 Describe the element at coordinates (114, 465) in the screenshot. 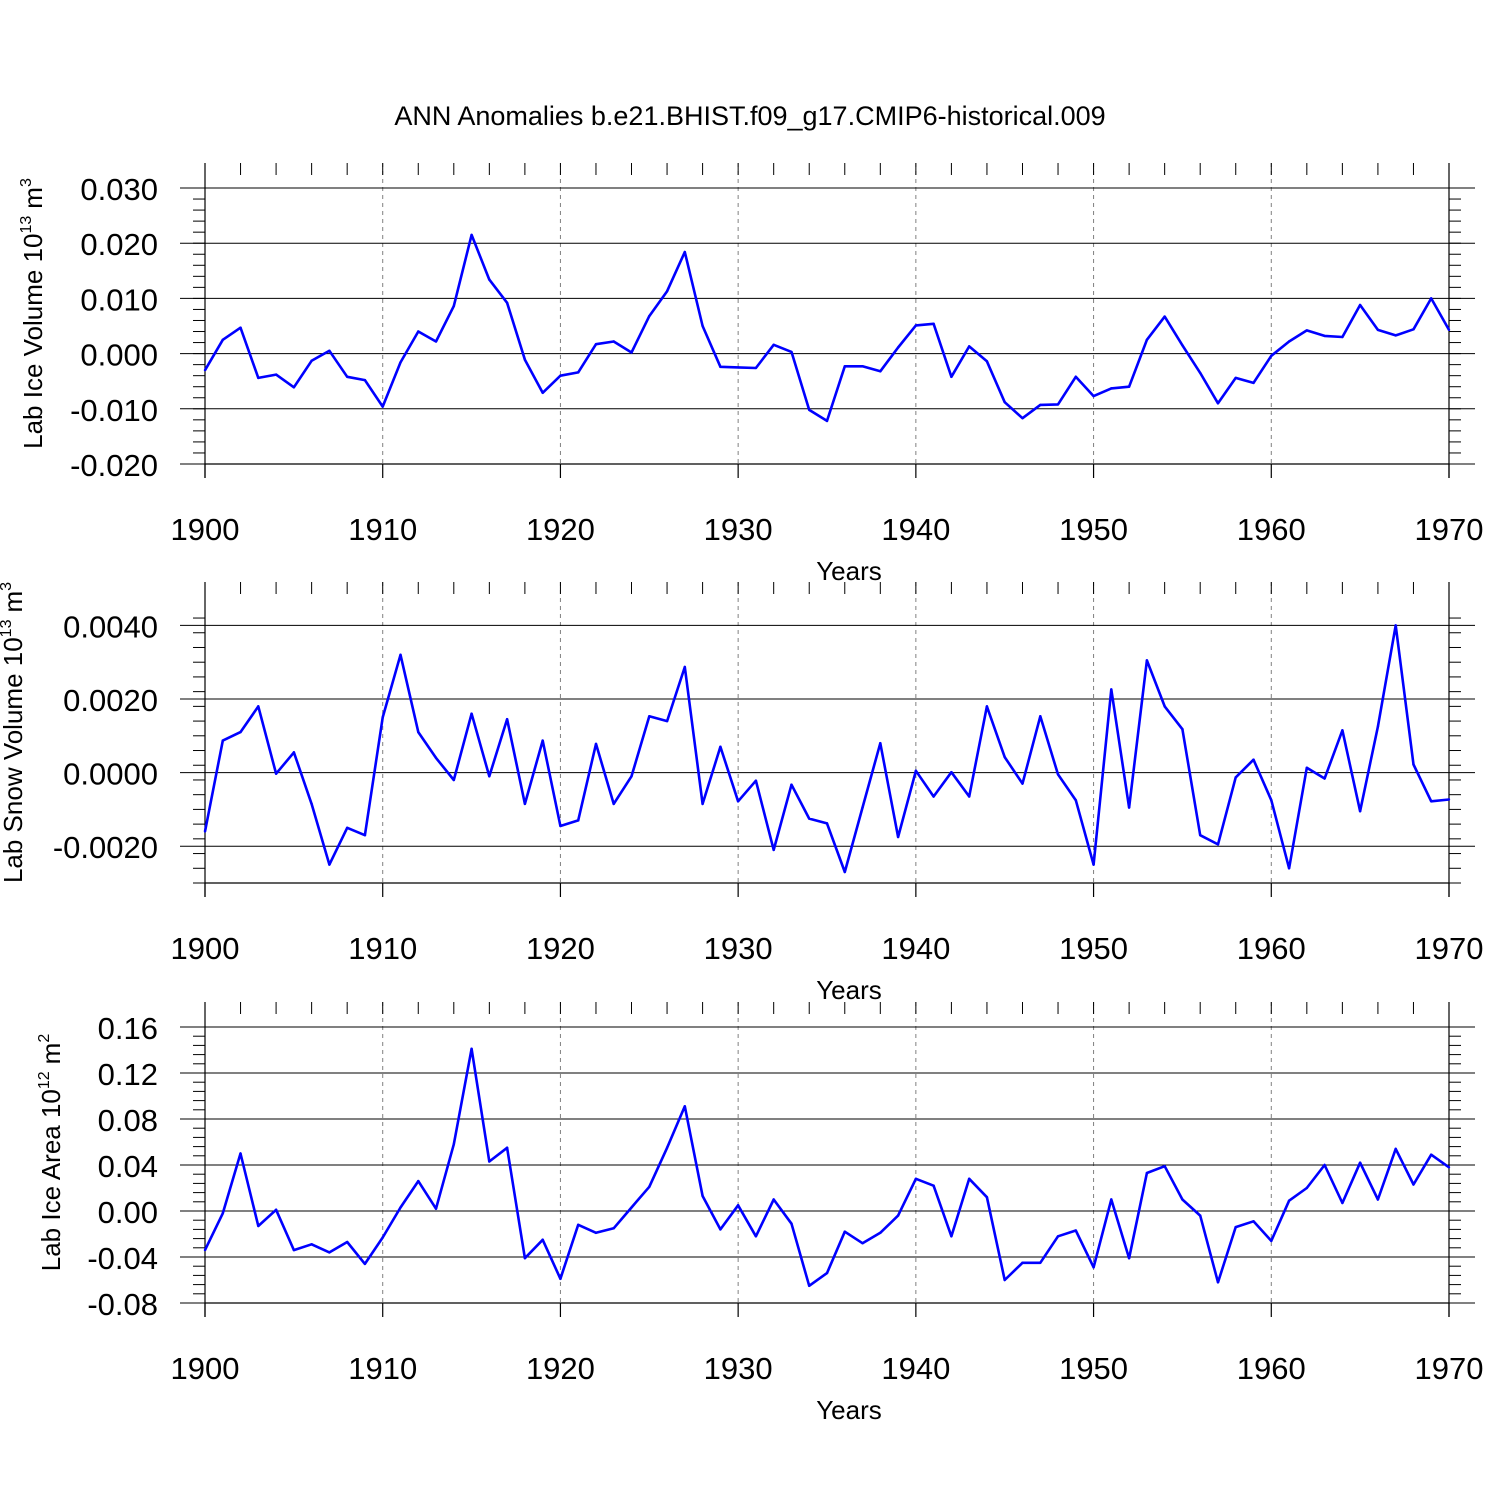

I see `y-tick-label: -0.020` at that location.